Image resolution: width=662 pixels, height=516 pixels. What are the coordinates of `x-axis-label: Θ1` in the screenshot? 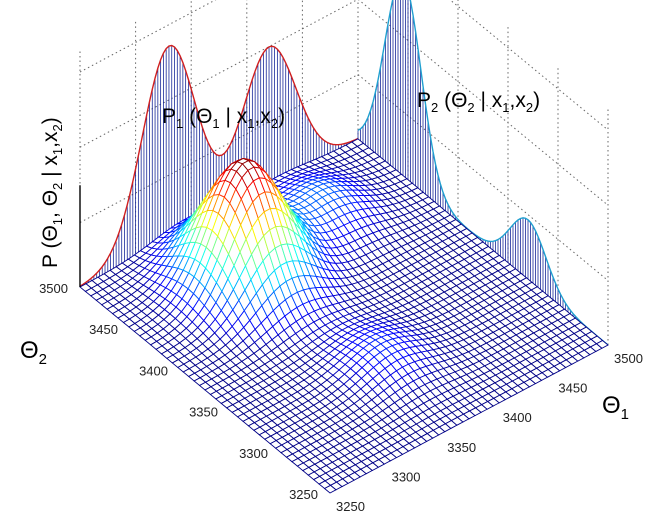 It's located at (615, 407).